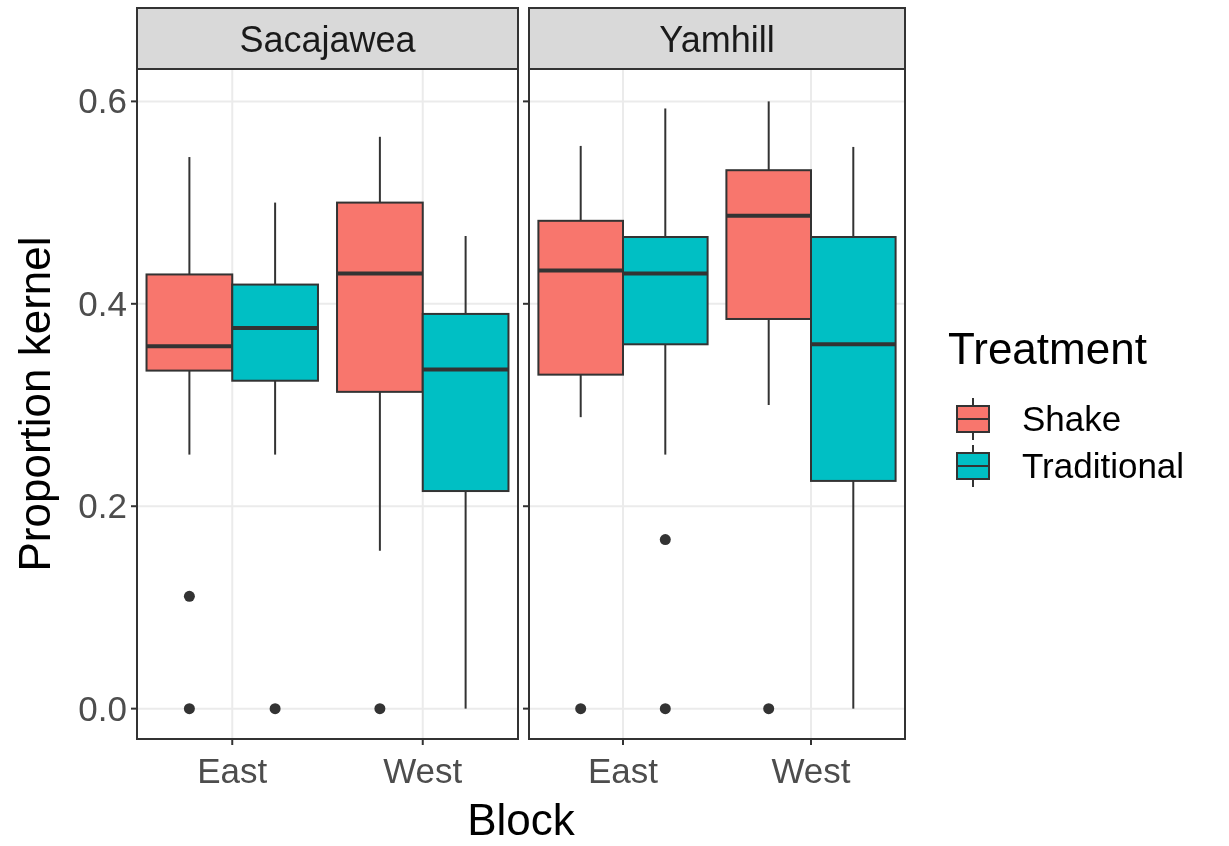 The width and height of the screenshot is (1229, 846). Describe the element at coordinates (102, 101) in the screenshot. I see `y-tick-label: 0.6` at that location.